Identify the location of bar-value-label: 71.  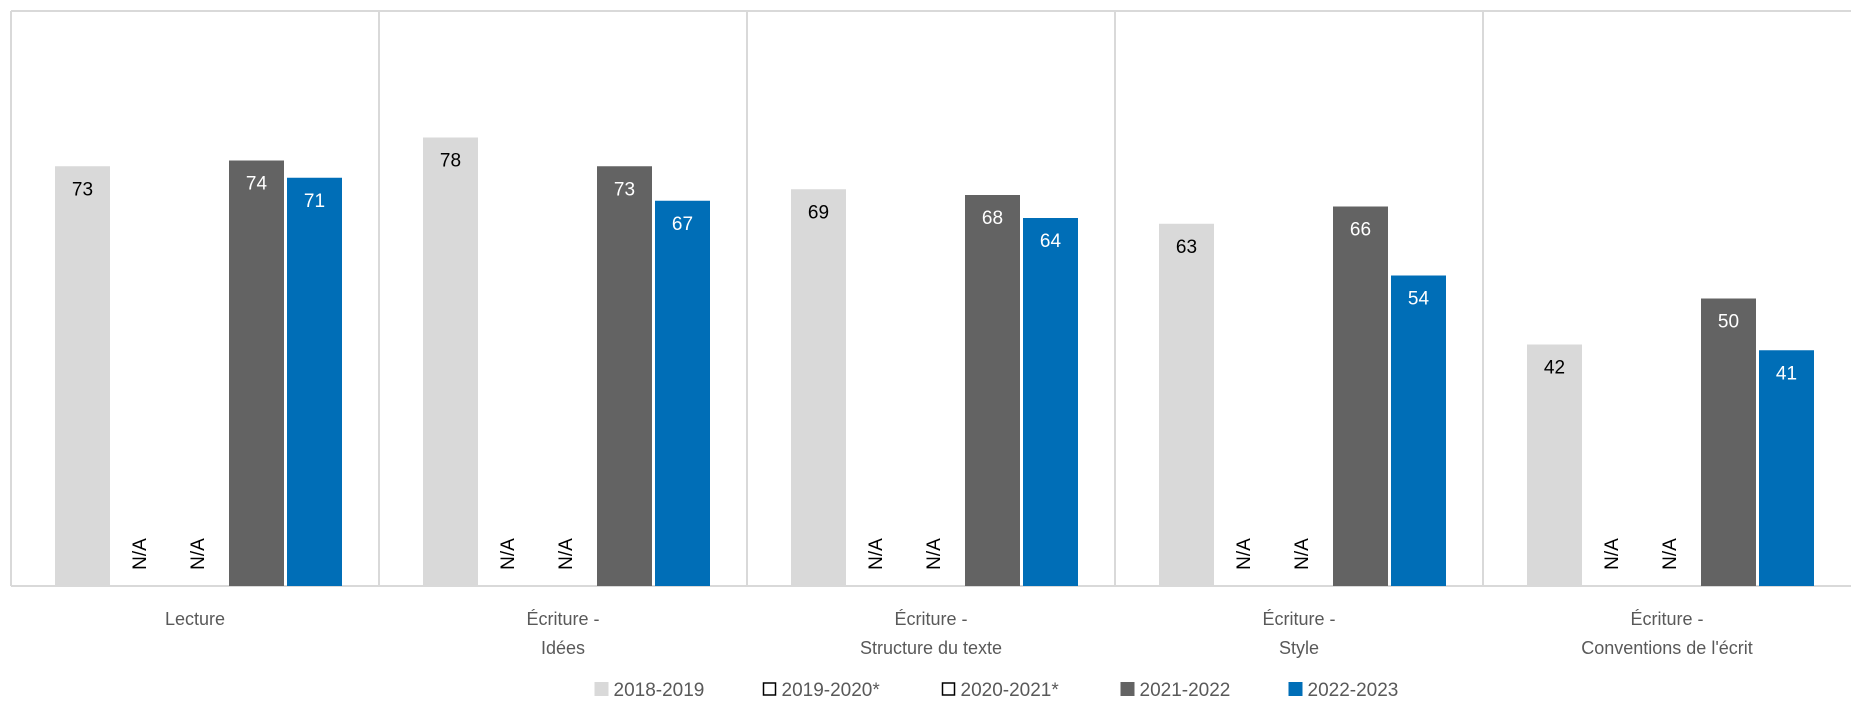
(314, 201).